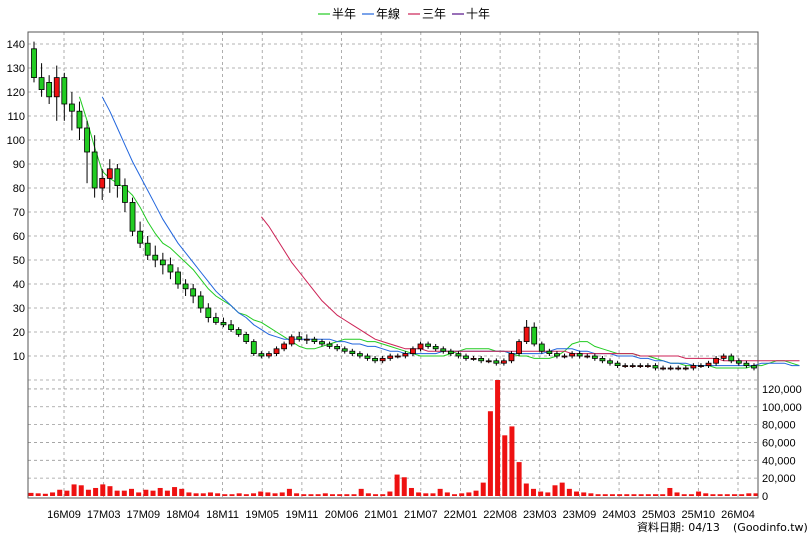 This screenshot has height=540, width=808. What do you see at coordinates (64, 515) in the screenshot?
I see `x-tick-label: 16M09` at bounding box center [64, 515].